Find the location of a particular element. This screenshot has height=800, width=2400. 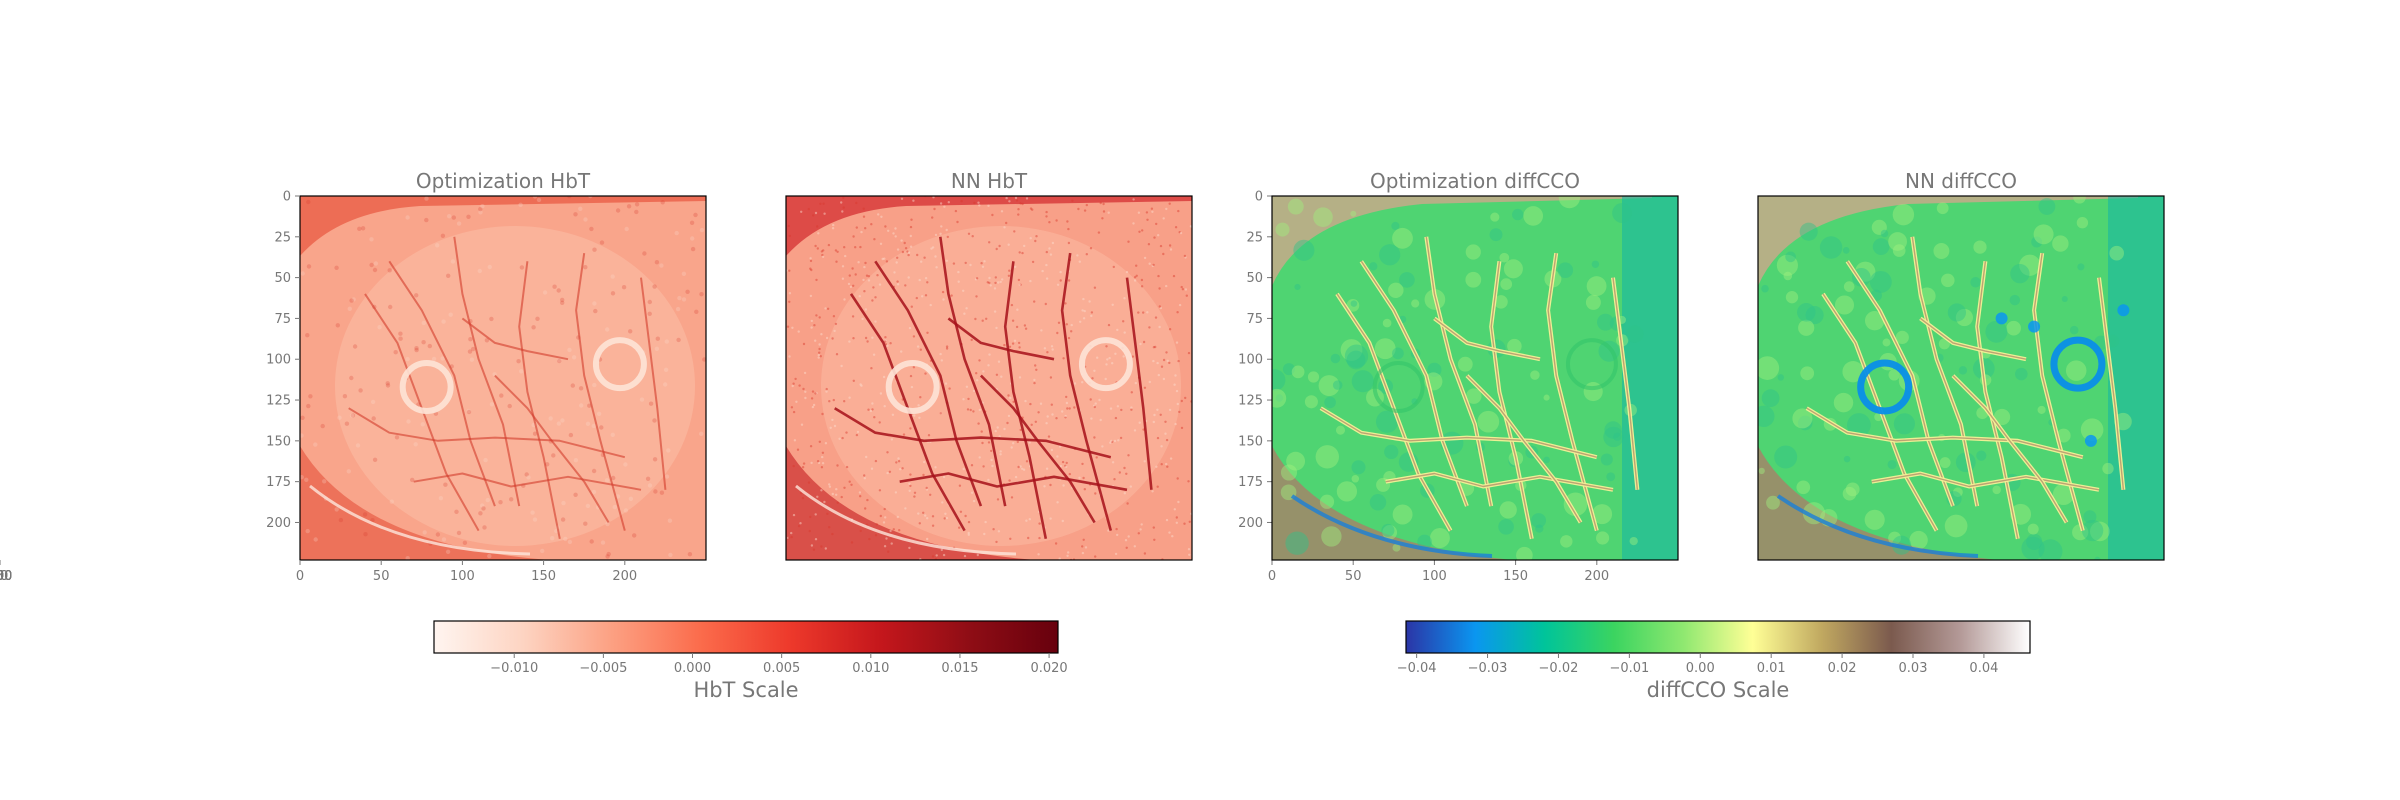

vessel-core is located at coordinates (1625, 383).